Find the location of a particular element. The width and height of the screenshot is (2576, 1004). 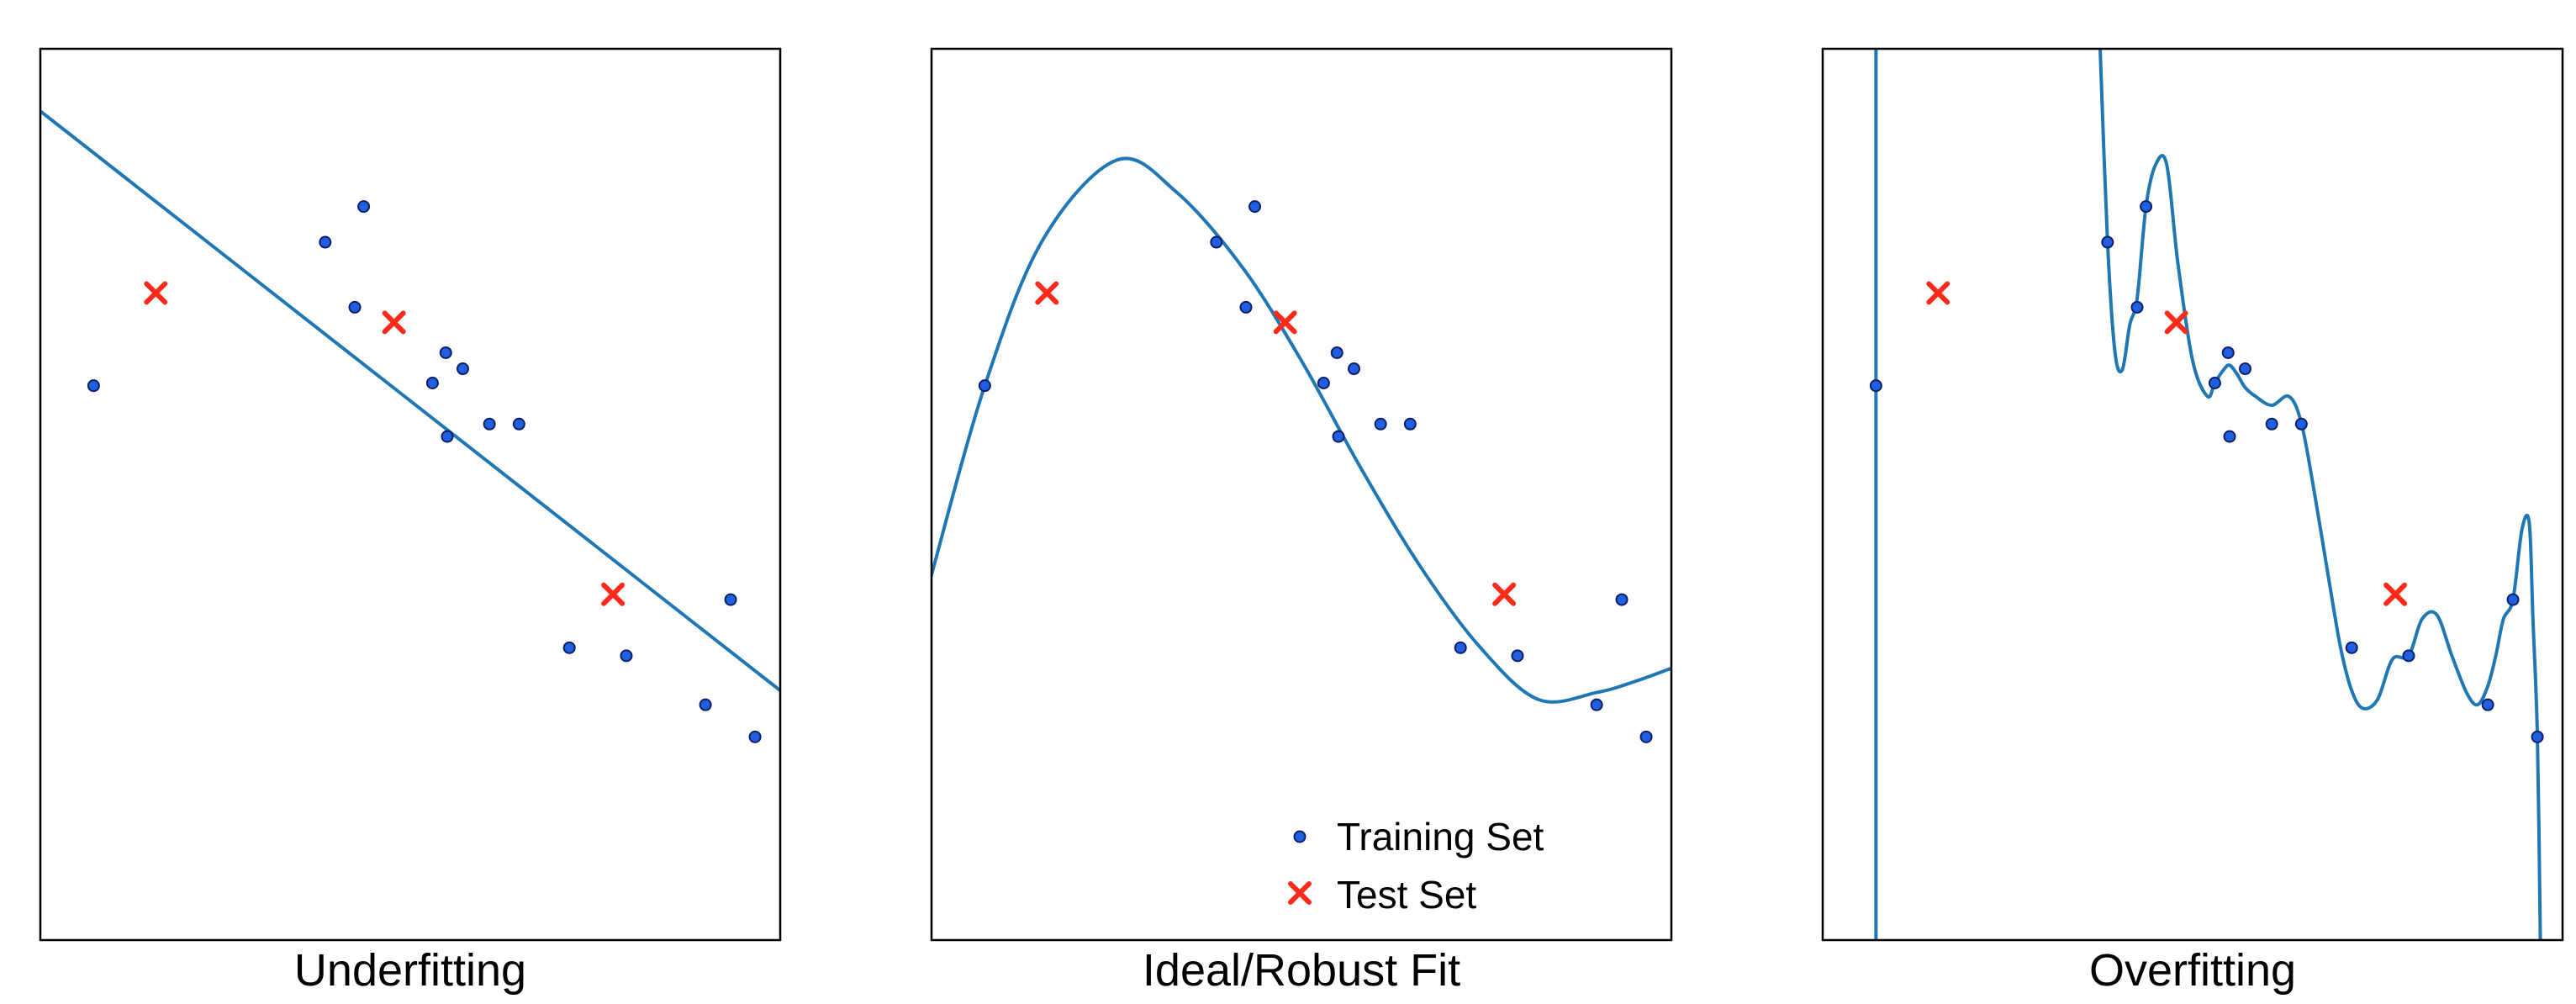

caption-ideal-robust-fit: Ideal/Robust Fit is located at coordinates (1301, 971).